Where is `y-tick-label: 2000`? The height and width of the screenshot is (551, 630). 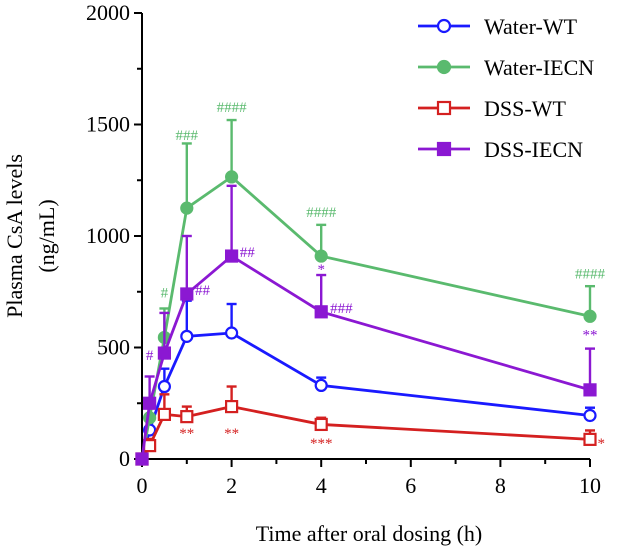 y-tick-label: 2000 is located at coordinates (108, 12).